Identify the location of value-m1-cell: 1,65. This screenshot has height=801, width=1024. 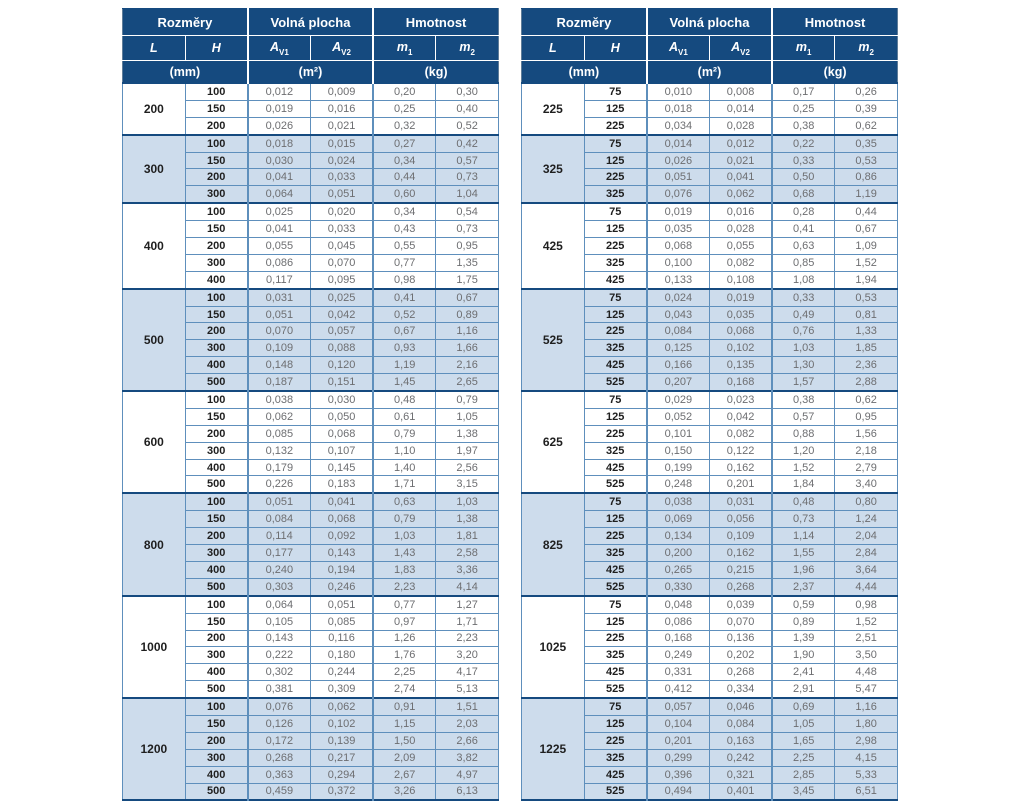
(803, 740).